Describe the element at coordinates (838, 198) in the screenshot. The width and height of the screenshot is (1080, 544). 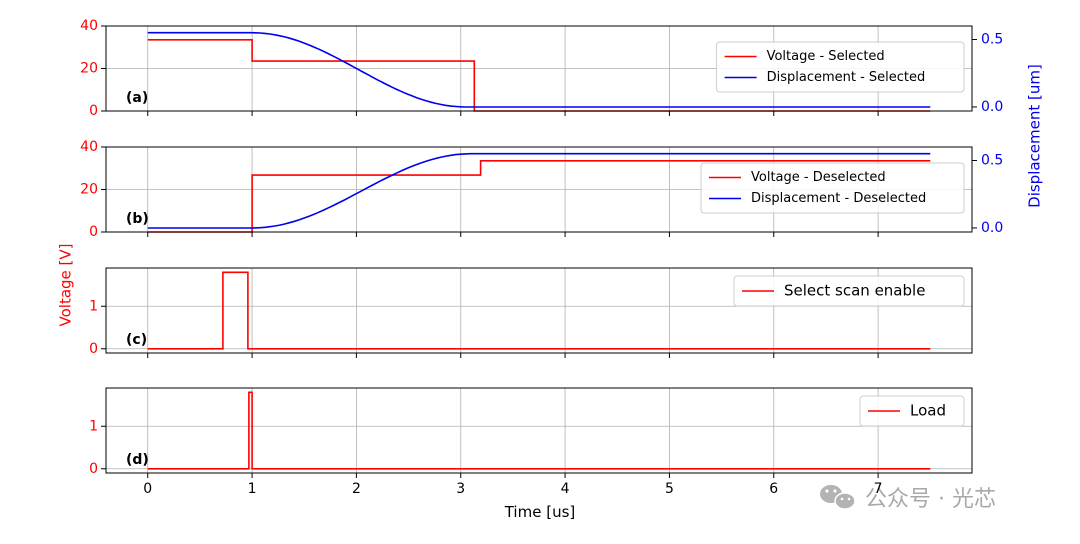
I see `legend-label: Displacement - Deselected` at that location.